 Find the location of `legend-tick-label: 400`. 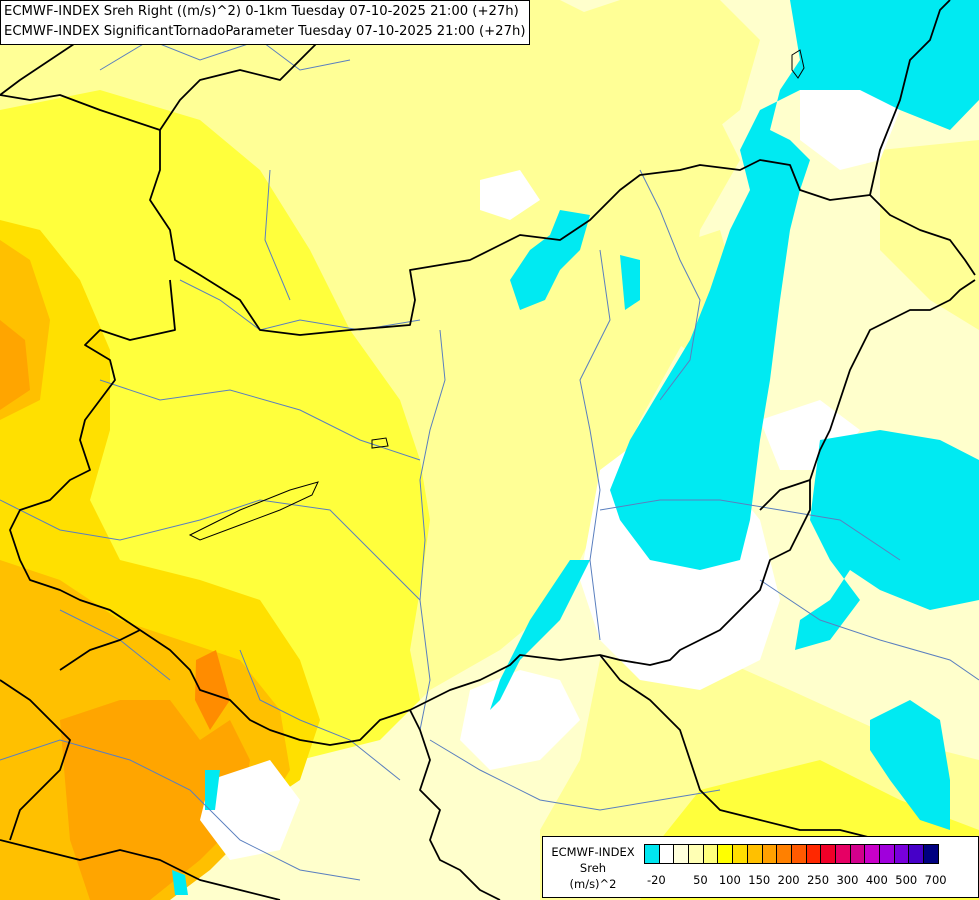

legend-tick-label: 400 is located at coordinates (876, 880).